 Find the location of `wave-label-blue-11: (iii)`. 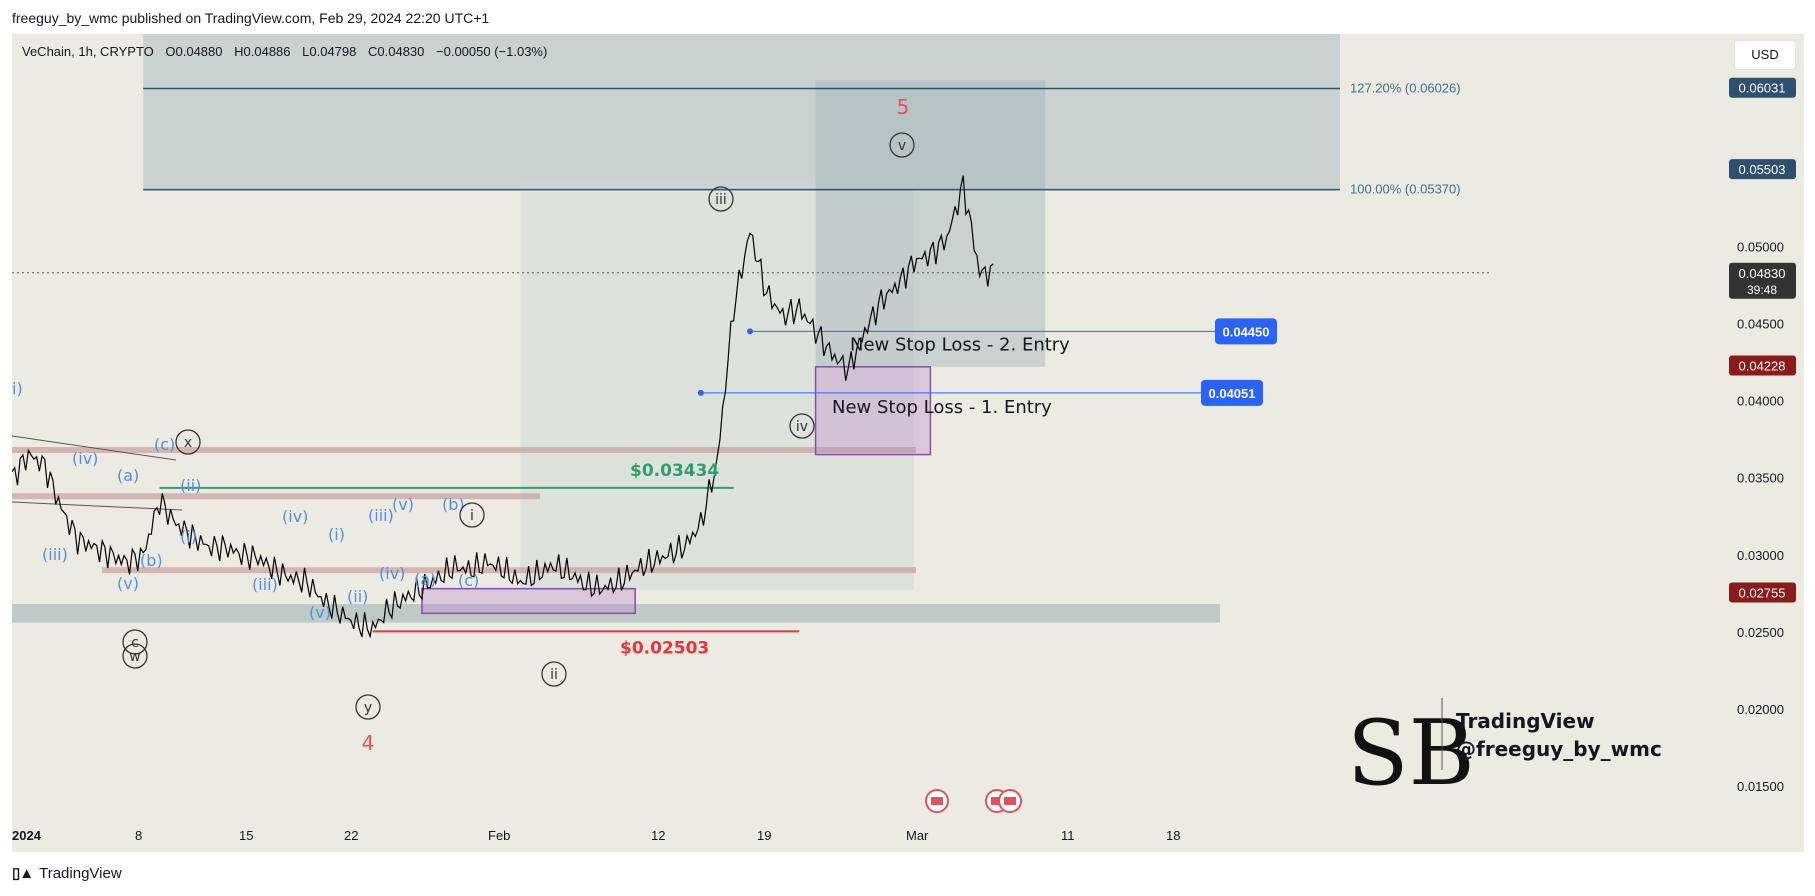

wave-label-blue-11: (iii) is located at coordinates (265, 584).